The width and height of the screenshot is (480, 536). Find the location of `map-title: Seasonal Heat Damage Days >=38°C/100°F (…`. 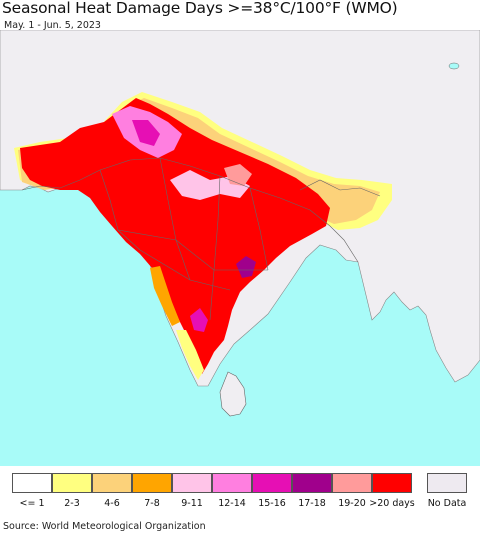

map-title: Seasonal Heat Damage Days >=38°C/100°F (… is located at coordinates (200, 8).